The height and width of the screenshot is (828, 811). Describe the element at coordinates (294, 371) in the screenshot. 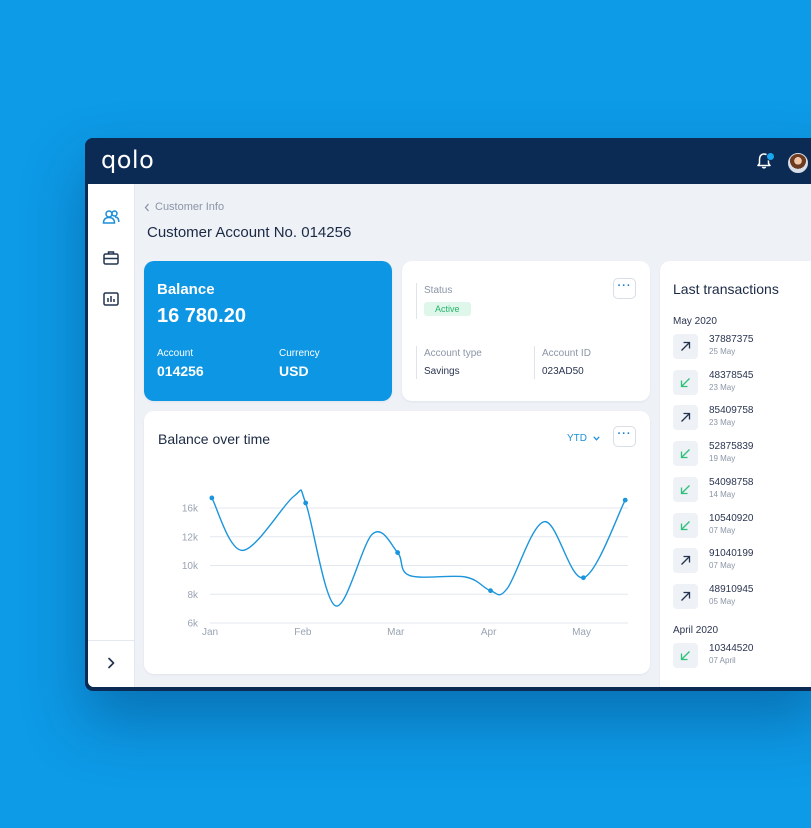

I see `currency-value: USD` at that location.